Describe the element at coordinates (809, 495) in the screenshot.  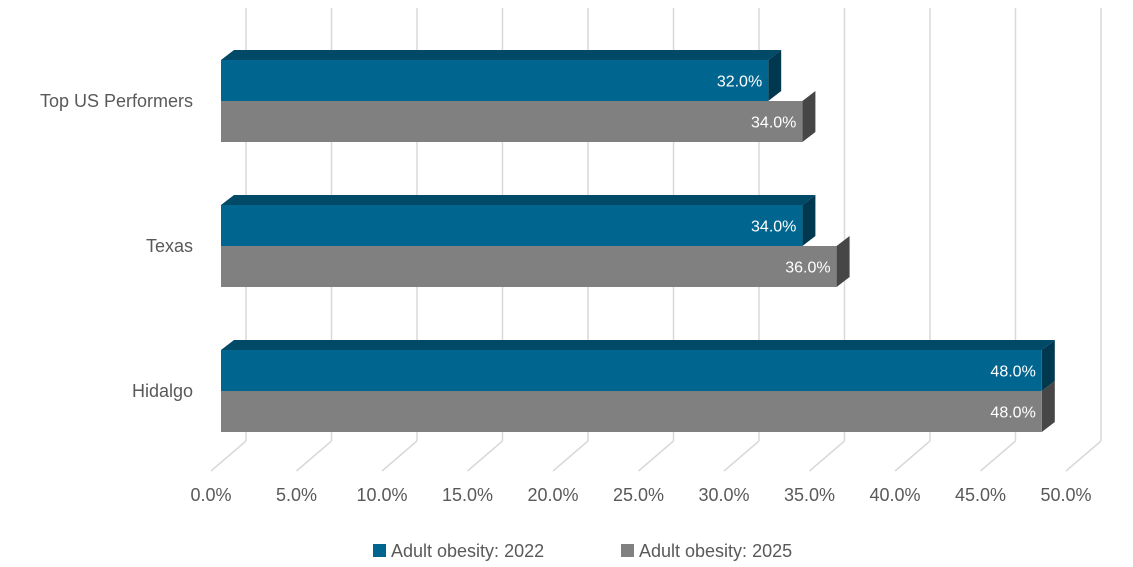
I see `x-tick-label: 35.0%` at that location.